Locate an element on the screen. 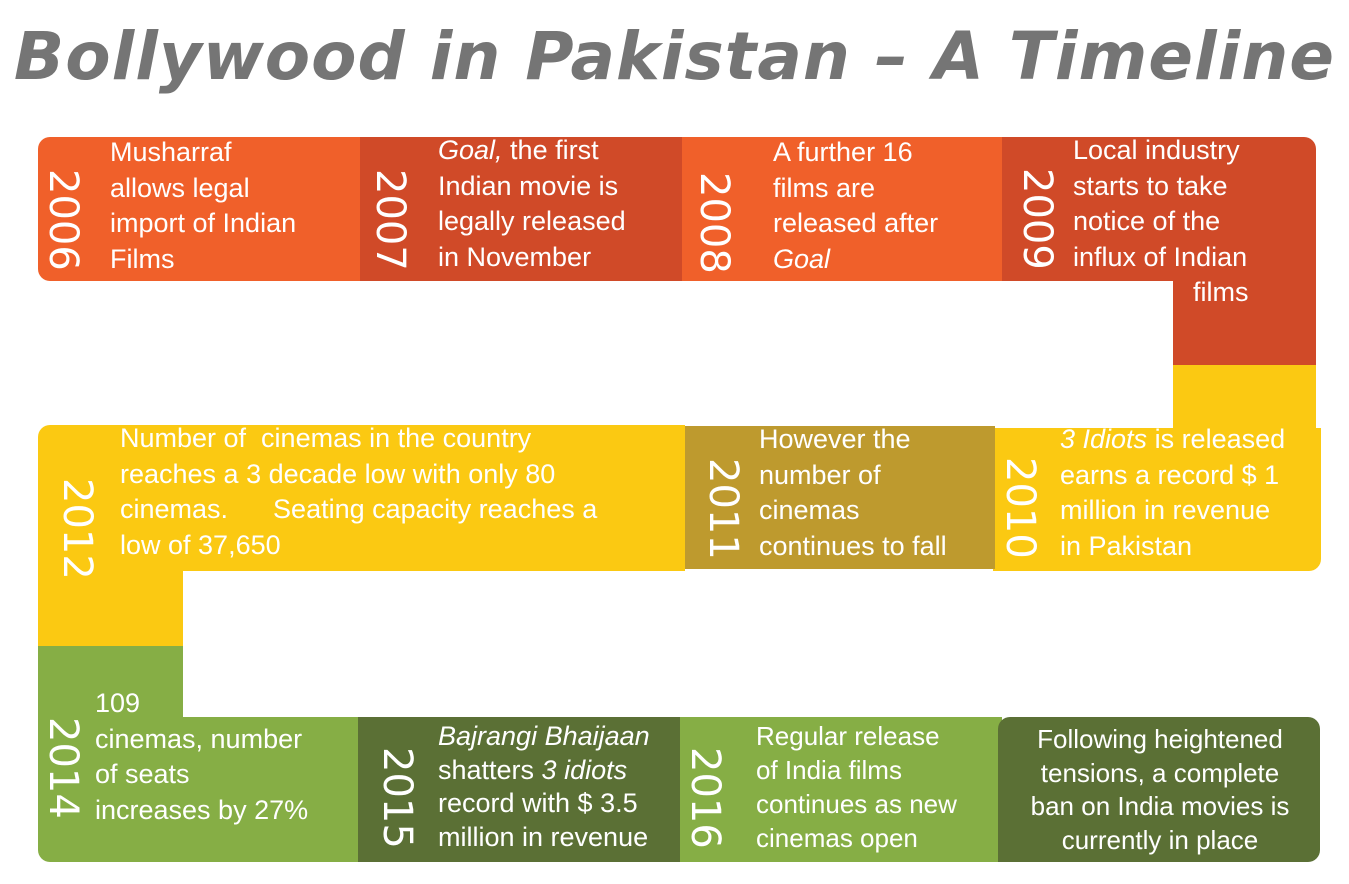 This screenshot has height=884, width=1349. event-2014-bar is located at coordinates (199, 789).